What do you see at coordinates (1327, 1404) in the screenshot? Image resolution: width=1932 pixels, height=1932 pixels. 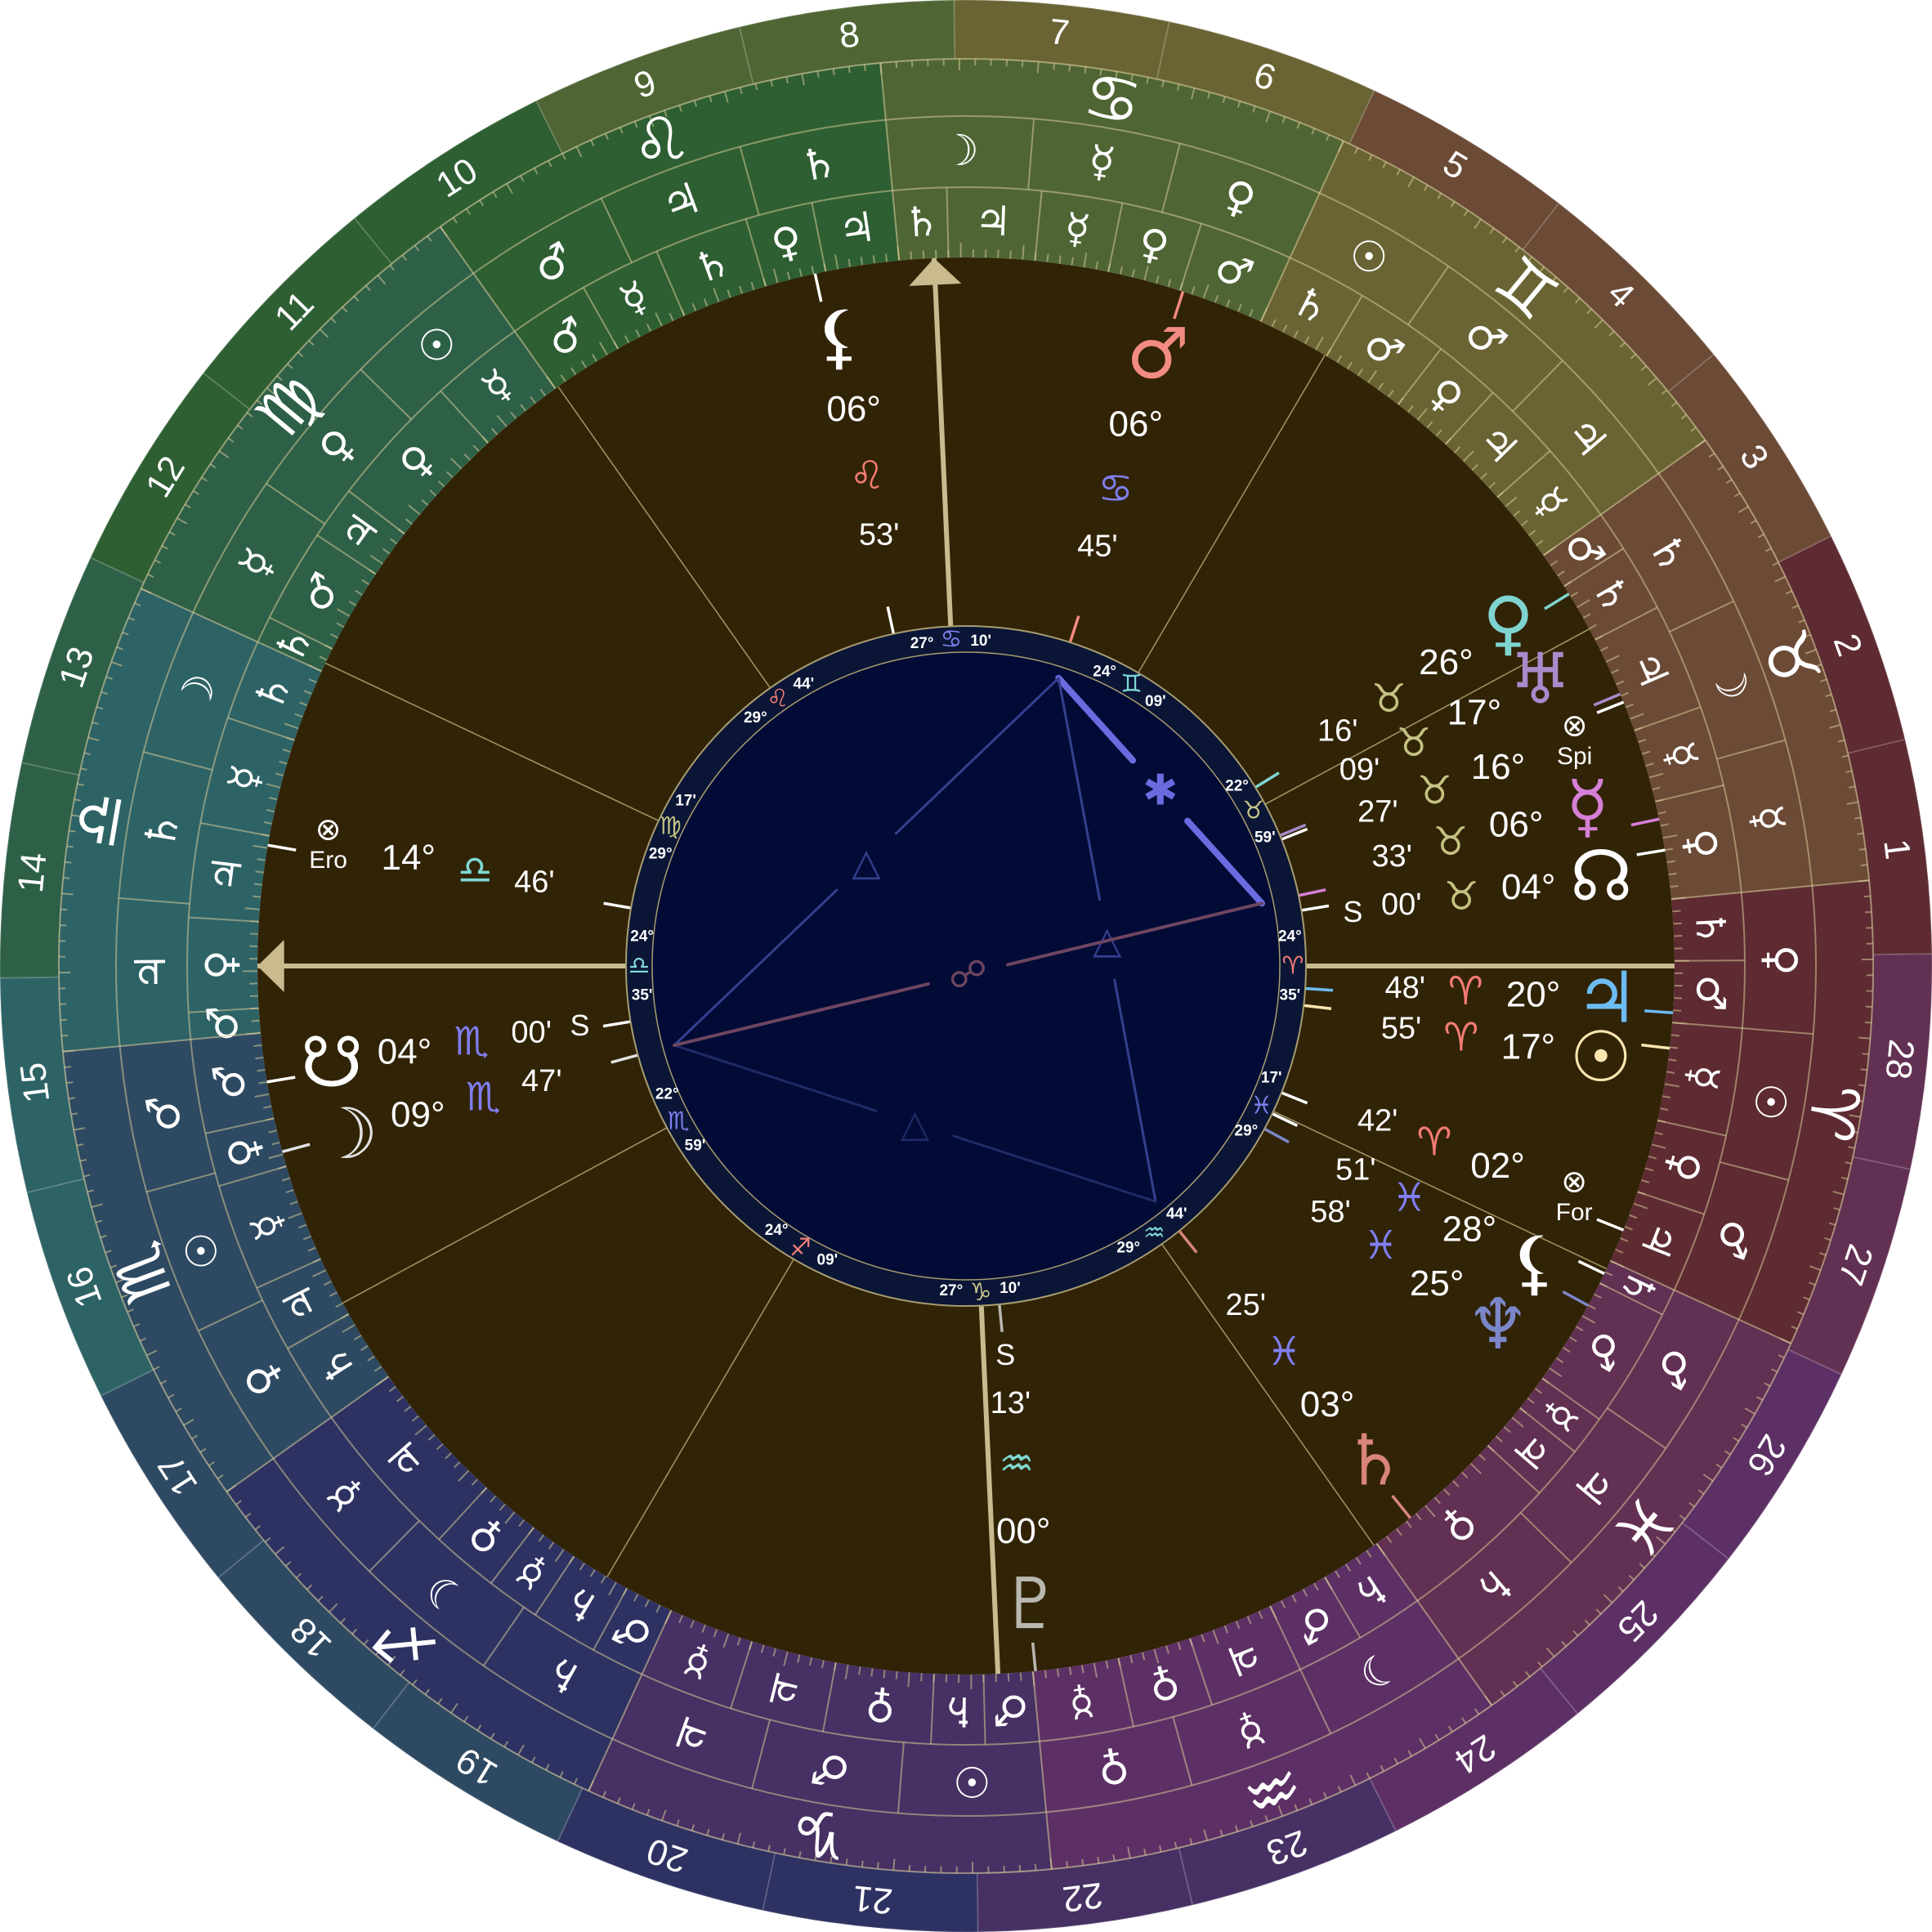 I see `degree-label: 03°` at bounding box center [1327, 1404].